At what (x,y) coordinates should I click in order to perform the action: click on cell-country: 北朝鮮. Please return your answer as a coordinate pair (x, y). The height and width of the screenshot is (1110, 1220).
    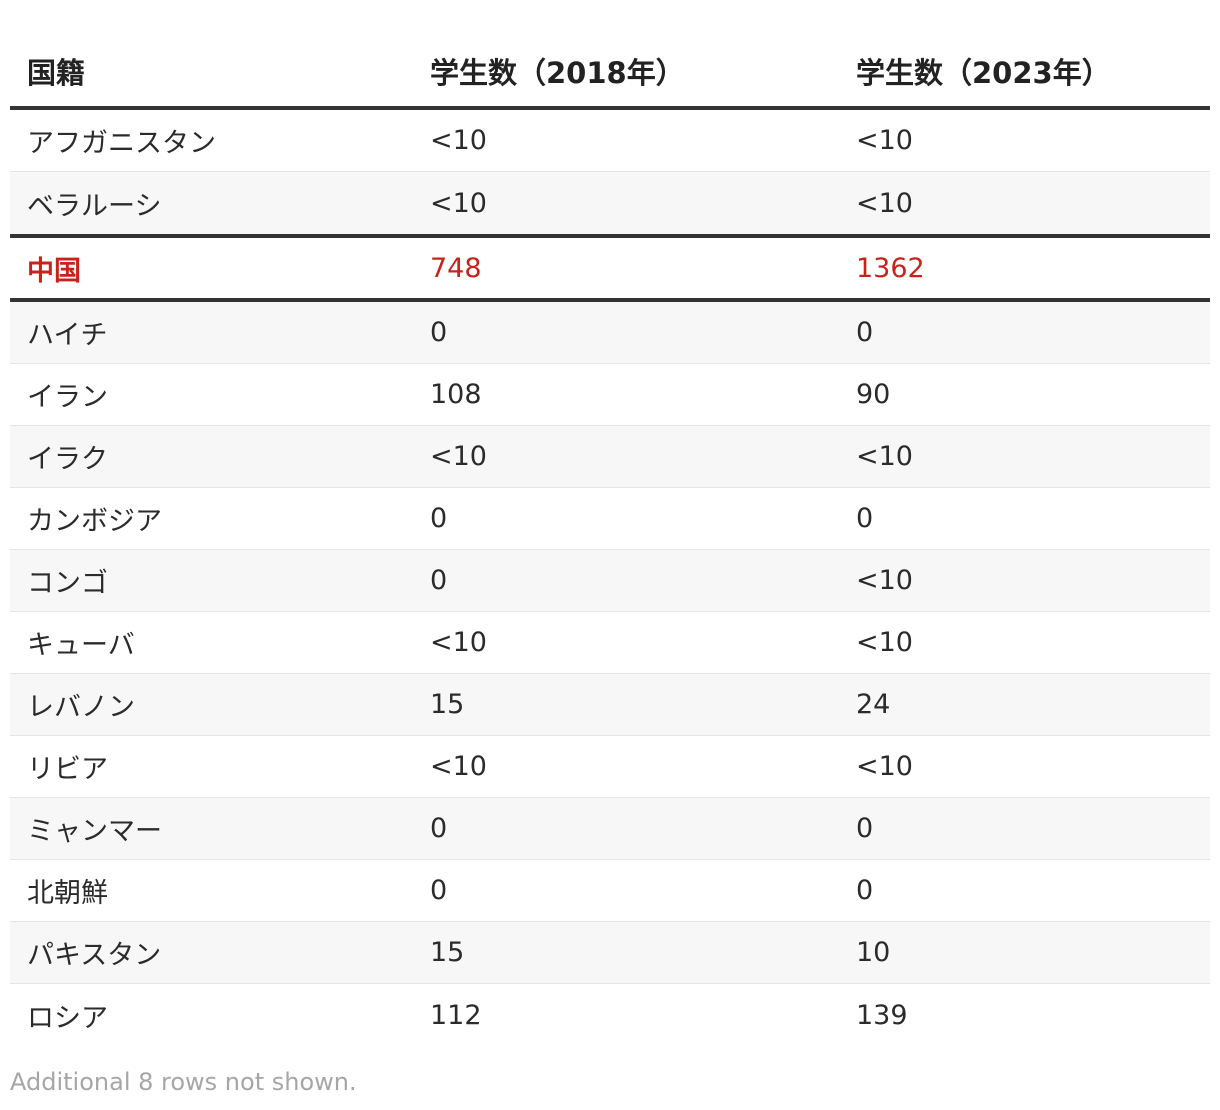
    Looking at the image, I should click on (67, 893).